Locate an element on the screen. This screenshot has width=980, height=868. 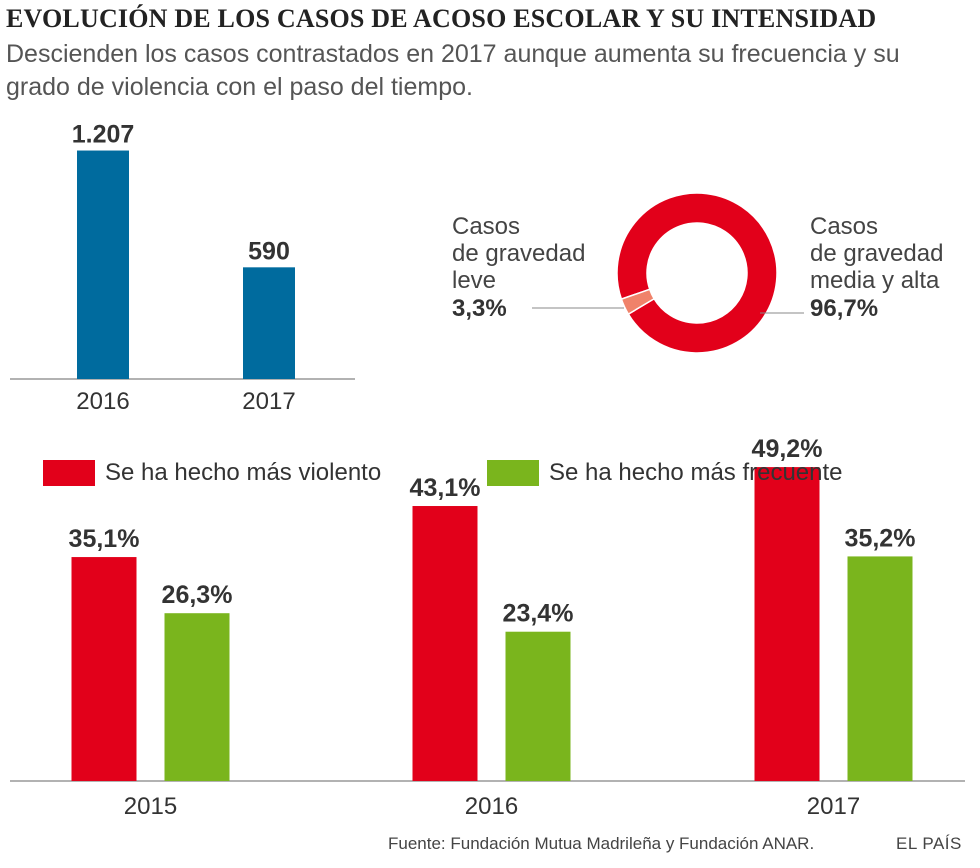
bar-value-label-2016: 1.207 is located at coordinates (103, 135).